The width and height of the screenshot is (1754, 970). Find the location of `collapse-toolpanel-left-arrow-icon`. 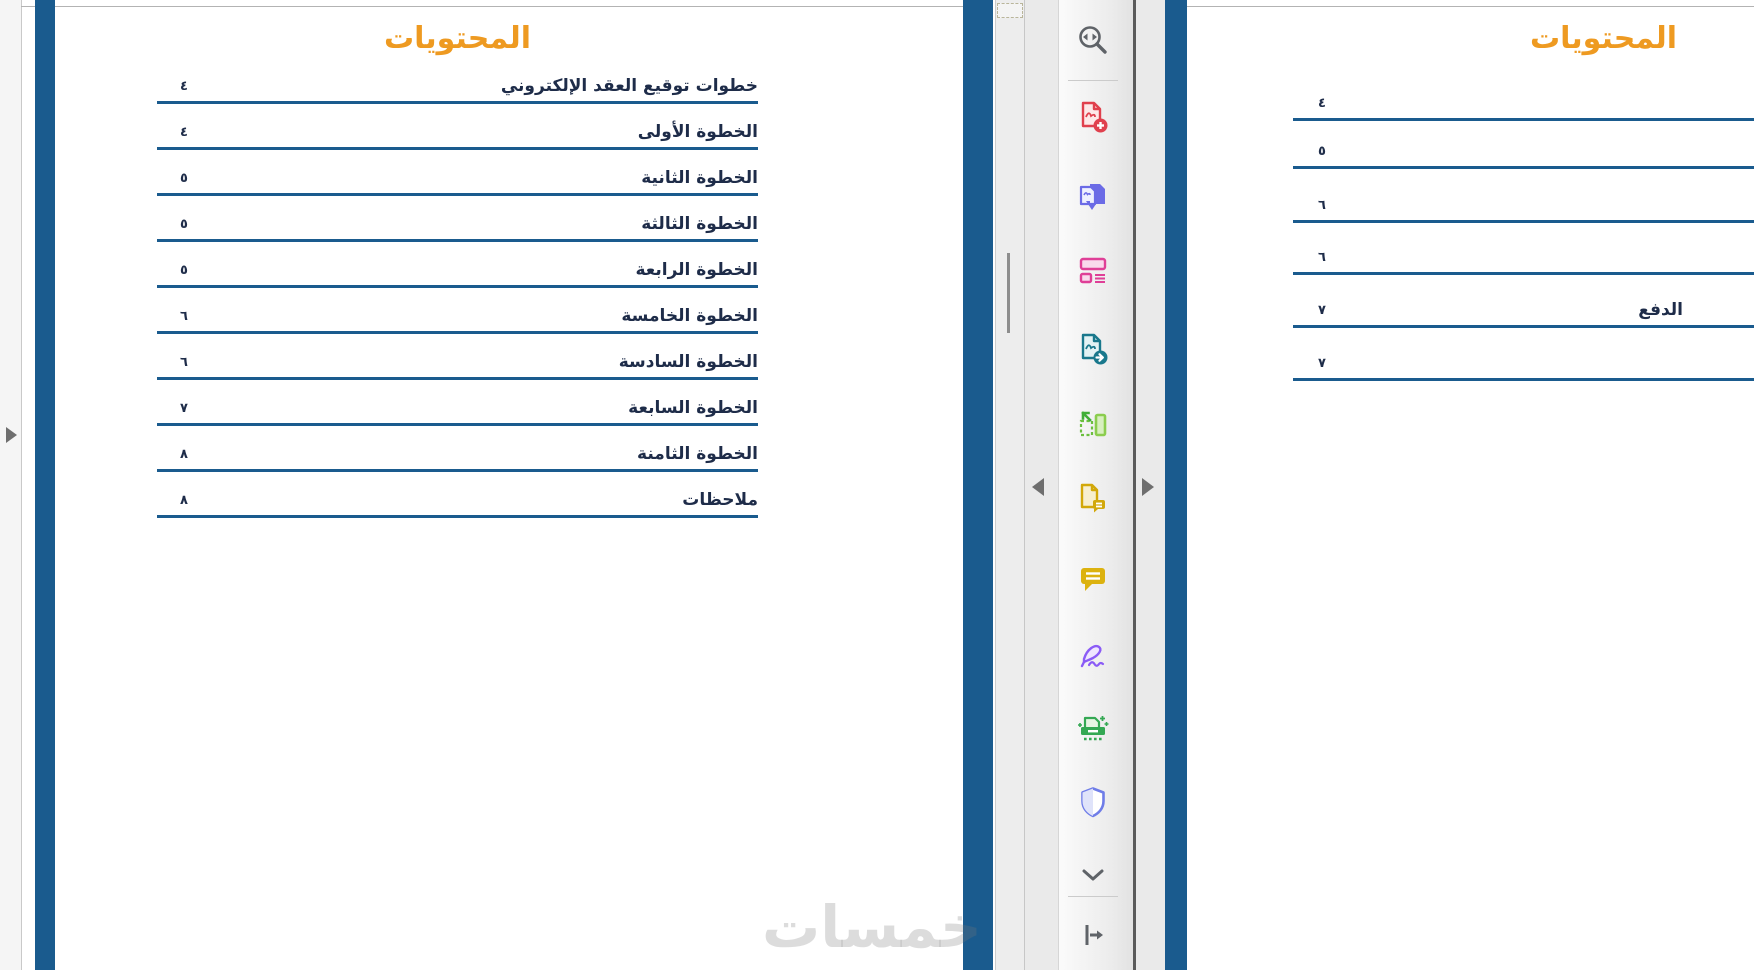

collapse-toolpanel-left-arrow-icon is located at coordinates (1038, 487).